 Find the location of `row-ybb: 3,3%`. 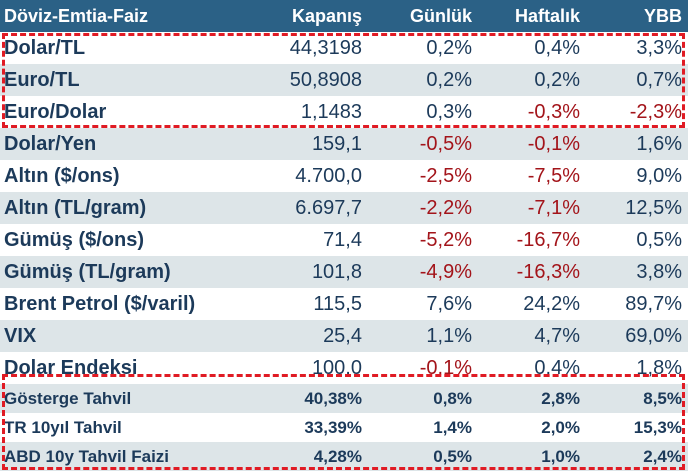

row-ybb: 3,3% is located at coordinates (659, 47).